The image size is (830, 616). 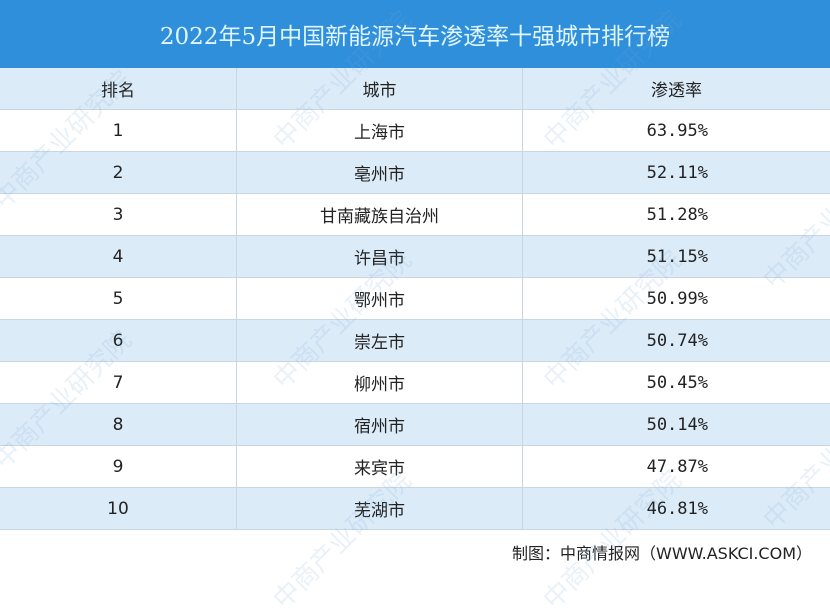 I want to click on table-row: 7 柳州市 50.45%, so click(x=415, y=383).